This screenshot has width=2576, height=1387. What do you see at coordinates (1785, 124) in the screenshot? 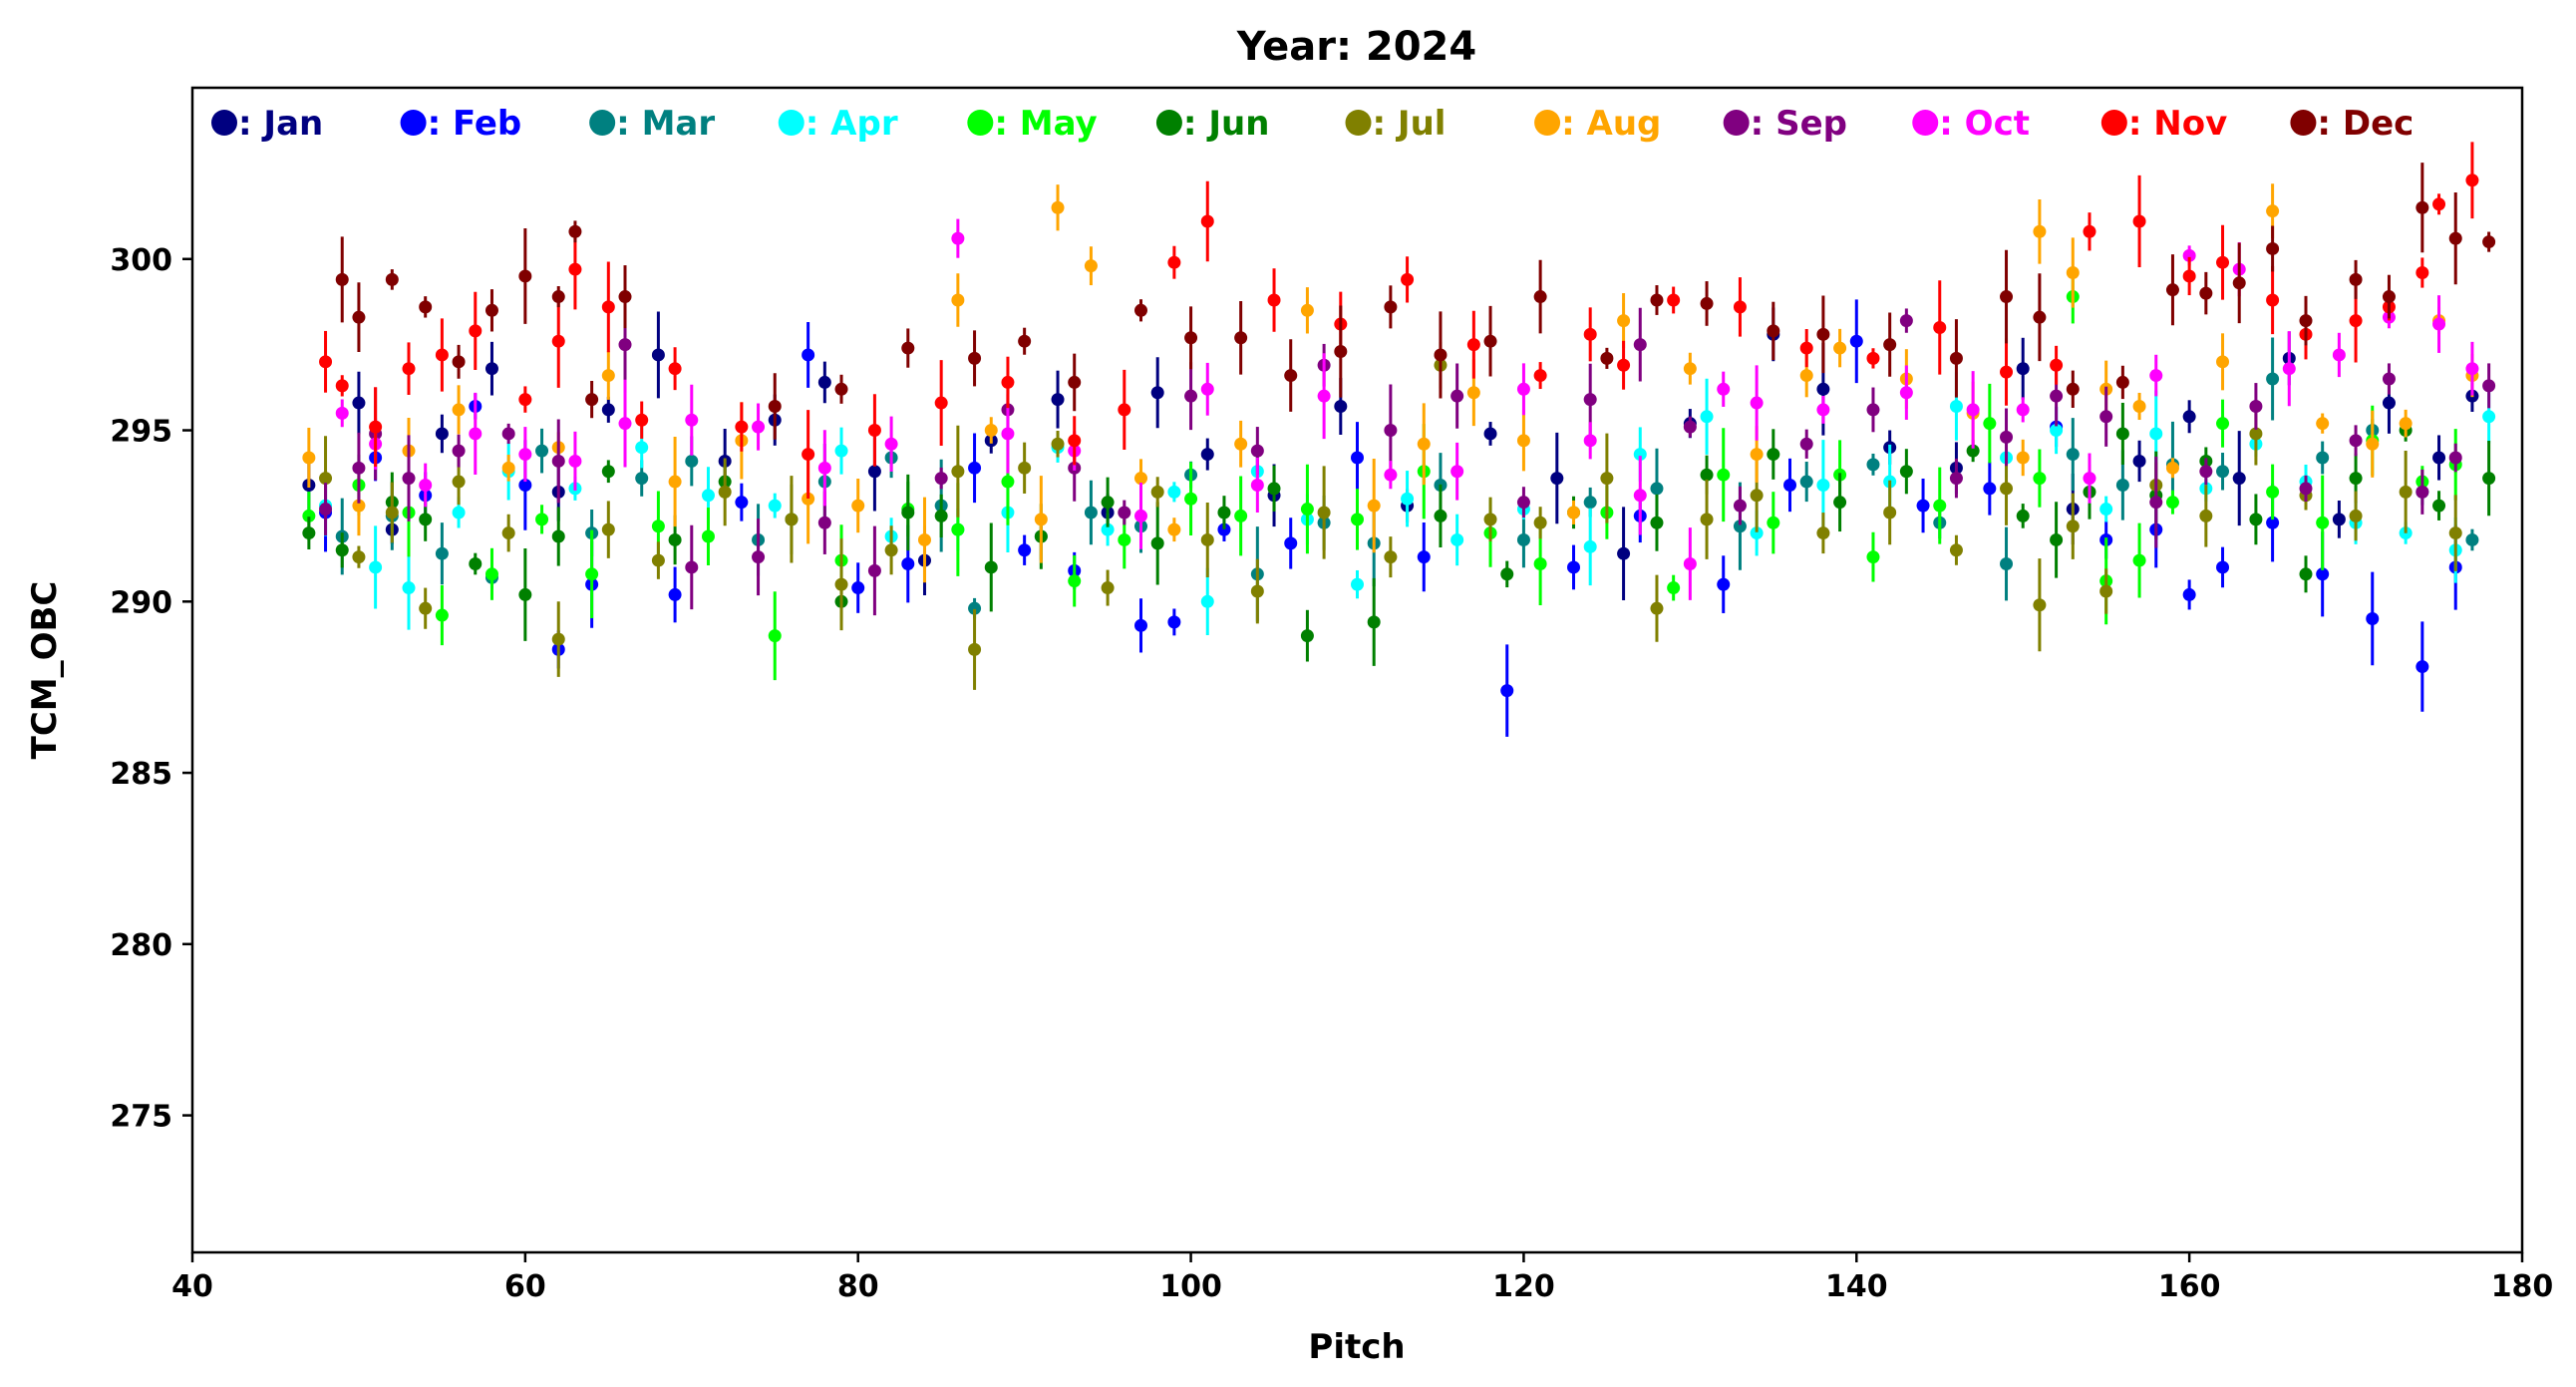
I see `legend-item: : Sep` at bounding box center [1785, 124].